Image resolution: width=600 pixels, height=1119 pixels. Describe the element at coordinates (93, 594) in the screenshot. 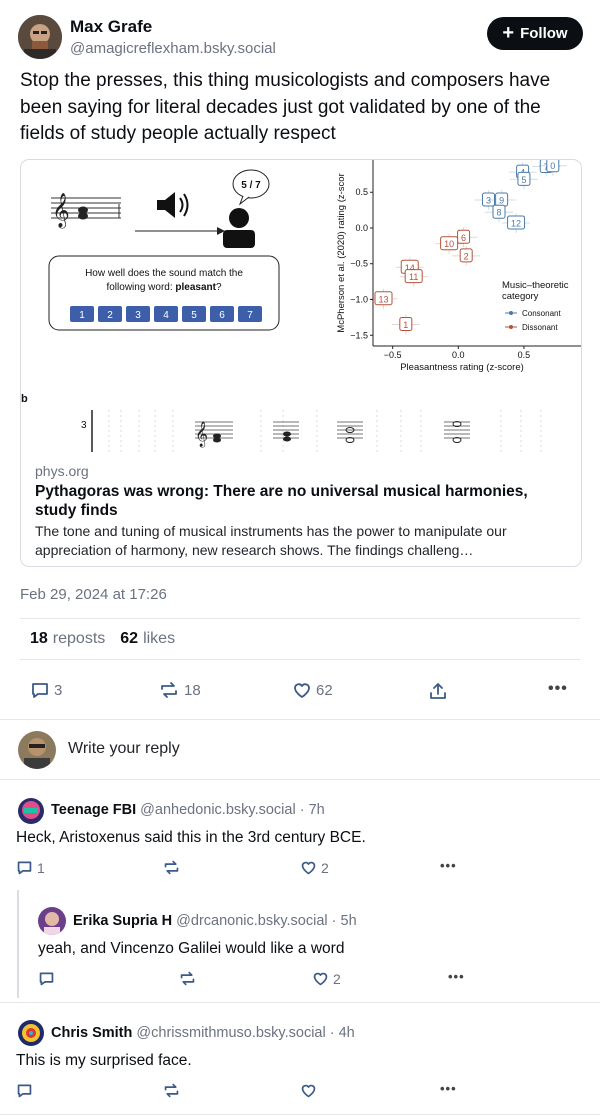

I see `post-timestamp: Feb 29, 2024 at 17:26` at that location.